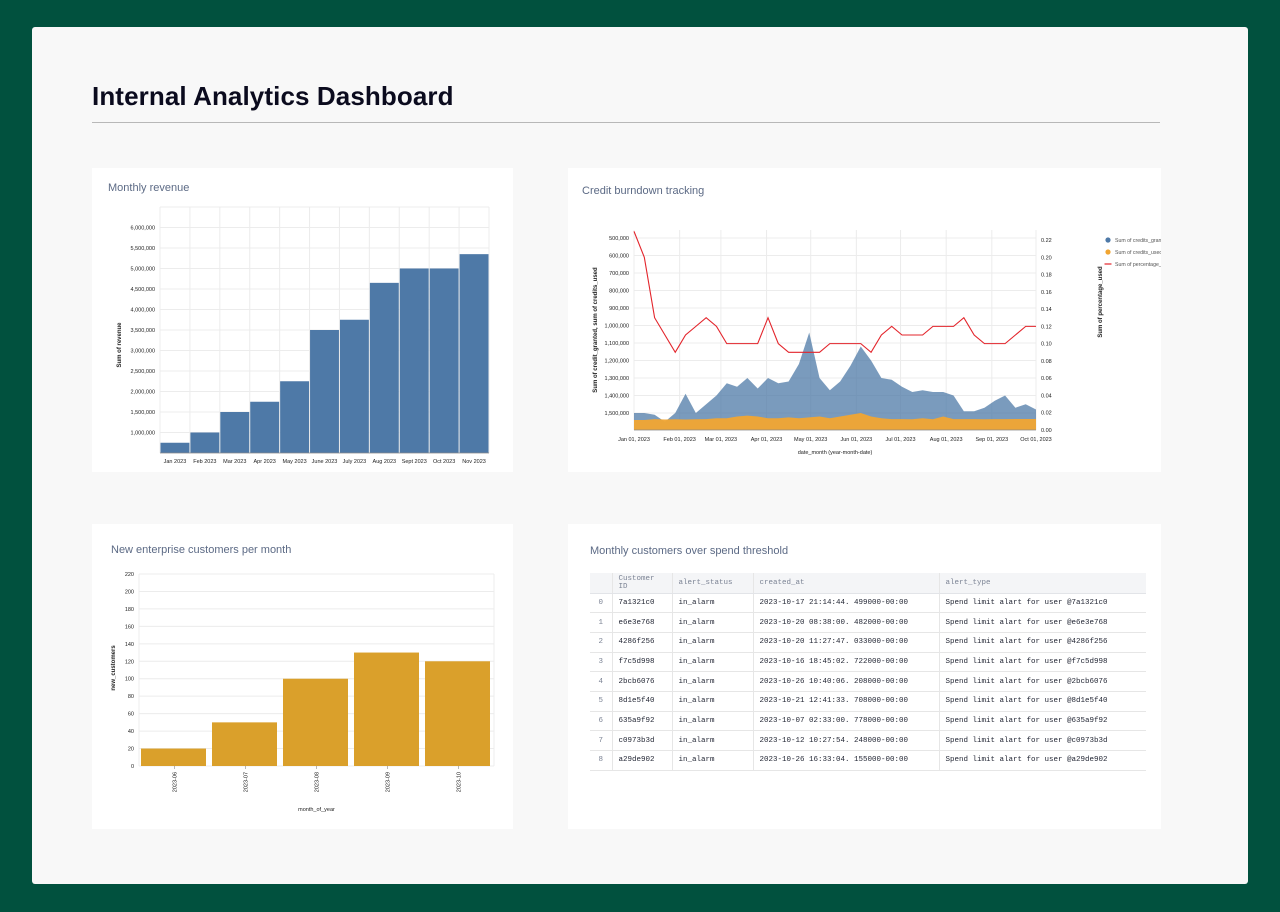 This screenshot has width=1280, height=912. What do you see at coordinates (1101, 302) in the screenshot?
I see `y2-axis-label: Sum of percentage_used` at bounding box center [1101, 302].